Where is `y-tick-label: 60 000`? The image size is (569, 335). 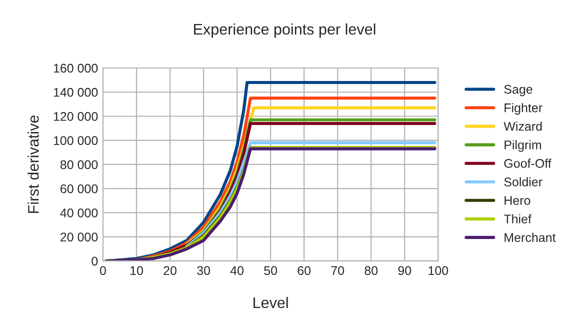 y-tick-label: 60 000 is located at coordinates (79, 189).